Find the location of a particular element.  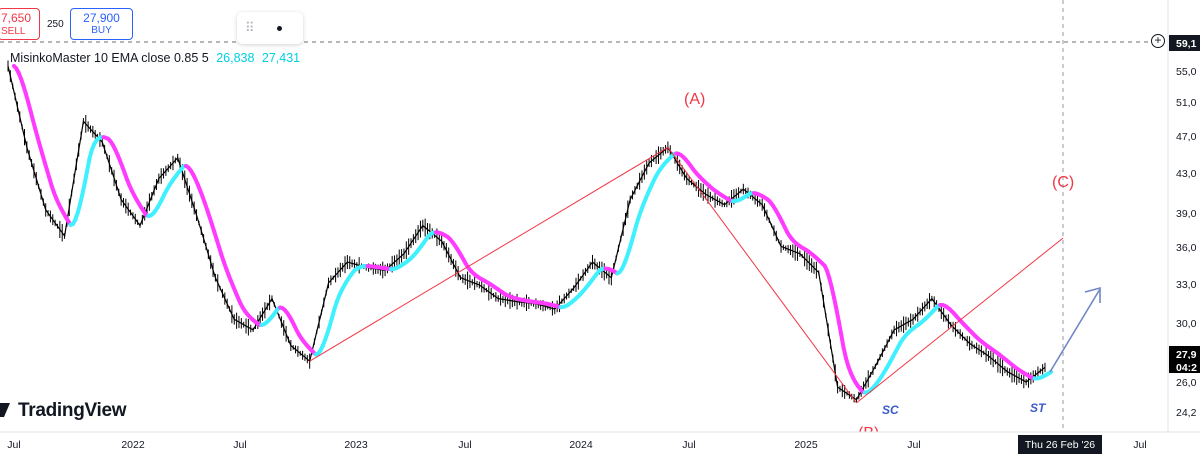

buy-price: 27,900 is located at coordinates (101, 18).